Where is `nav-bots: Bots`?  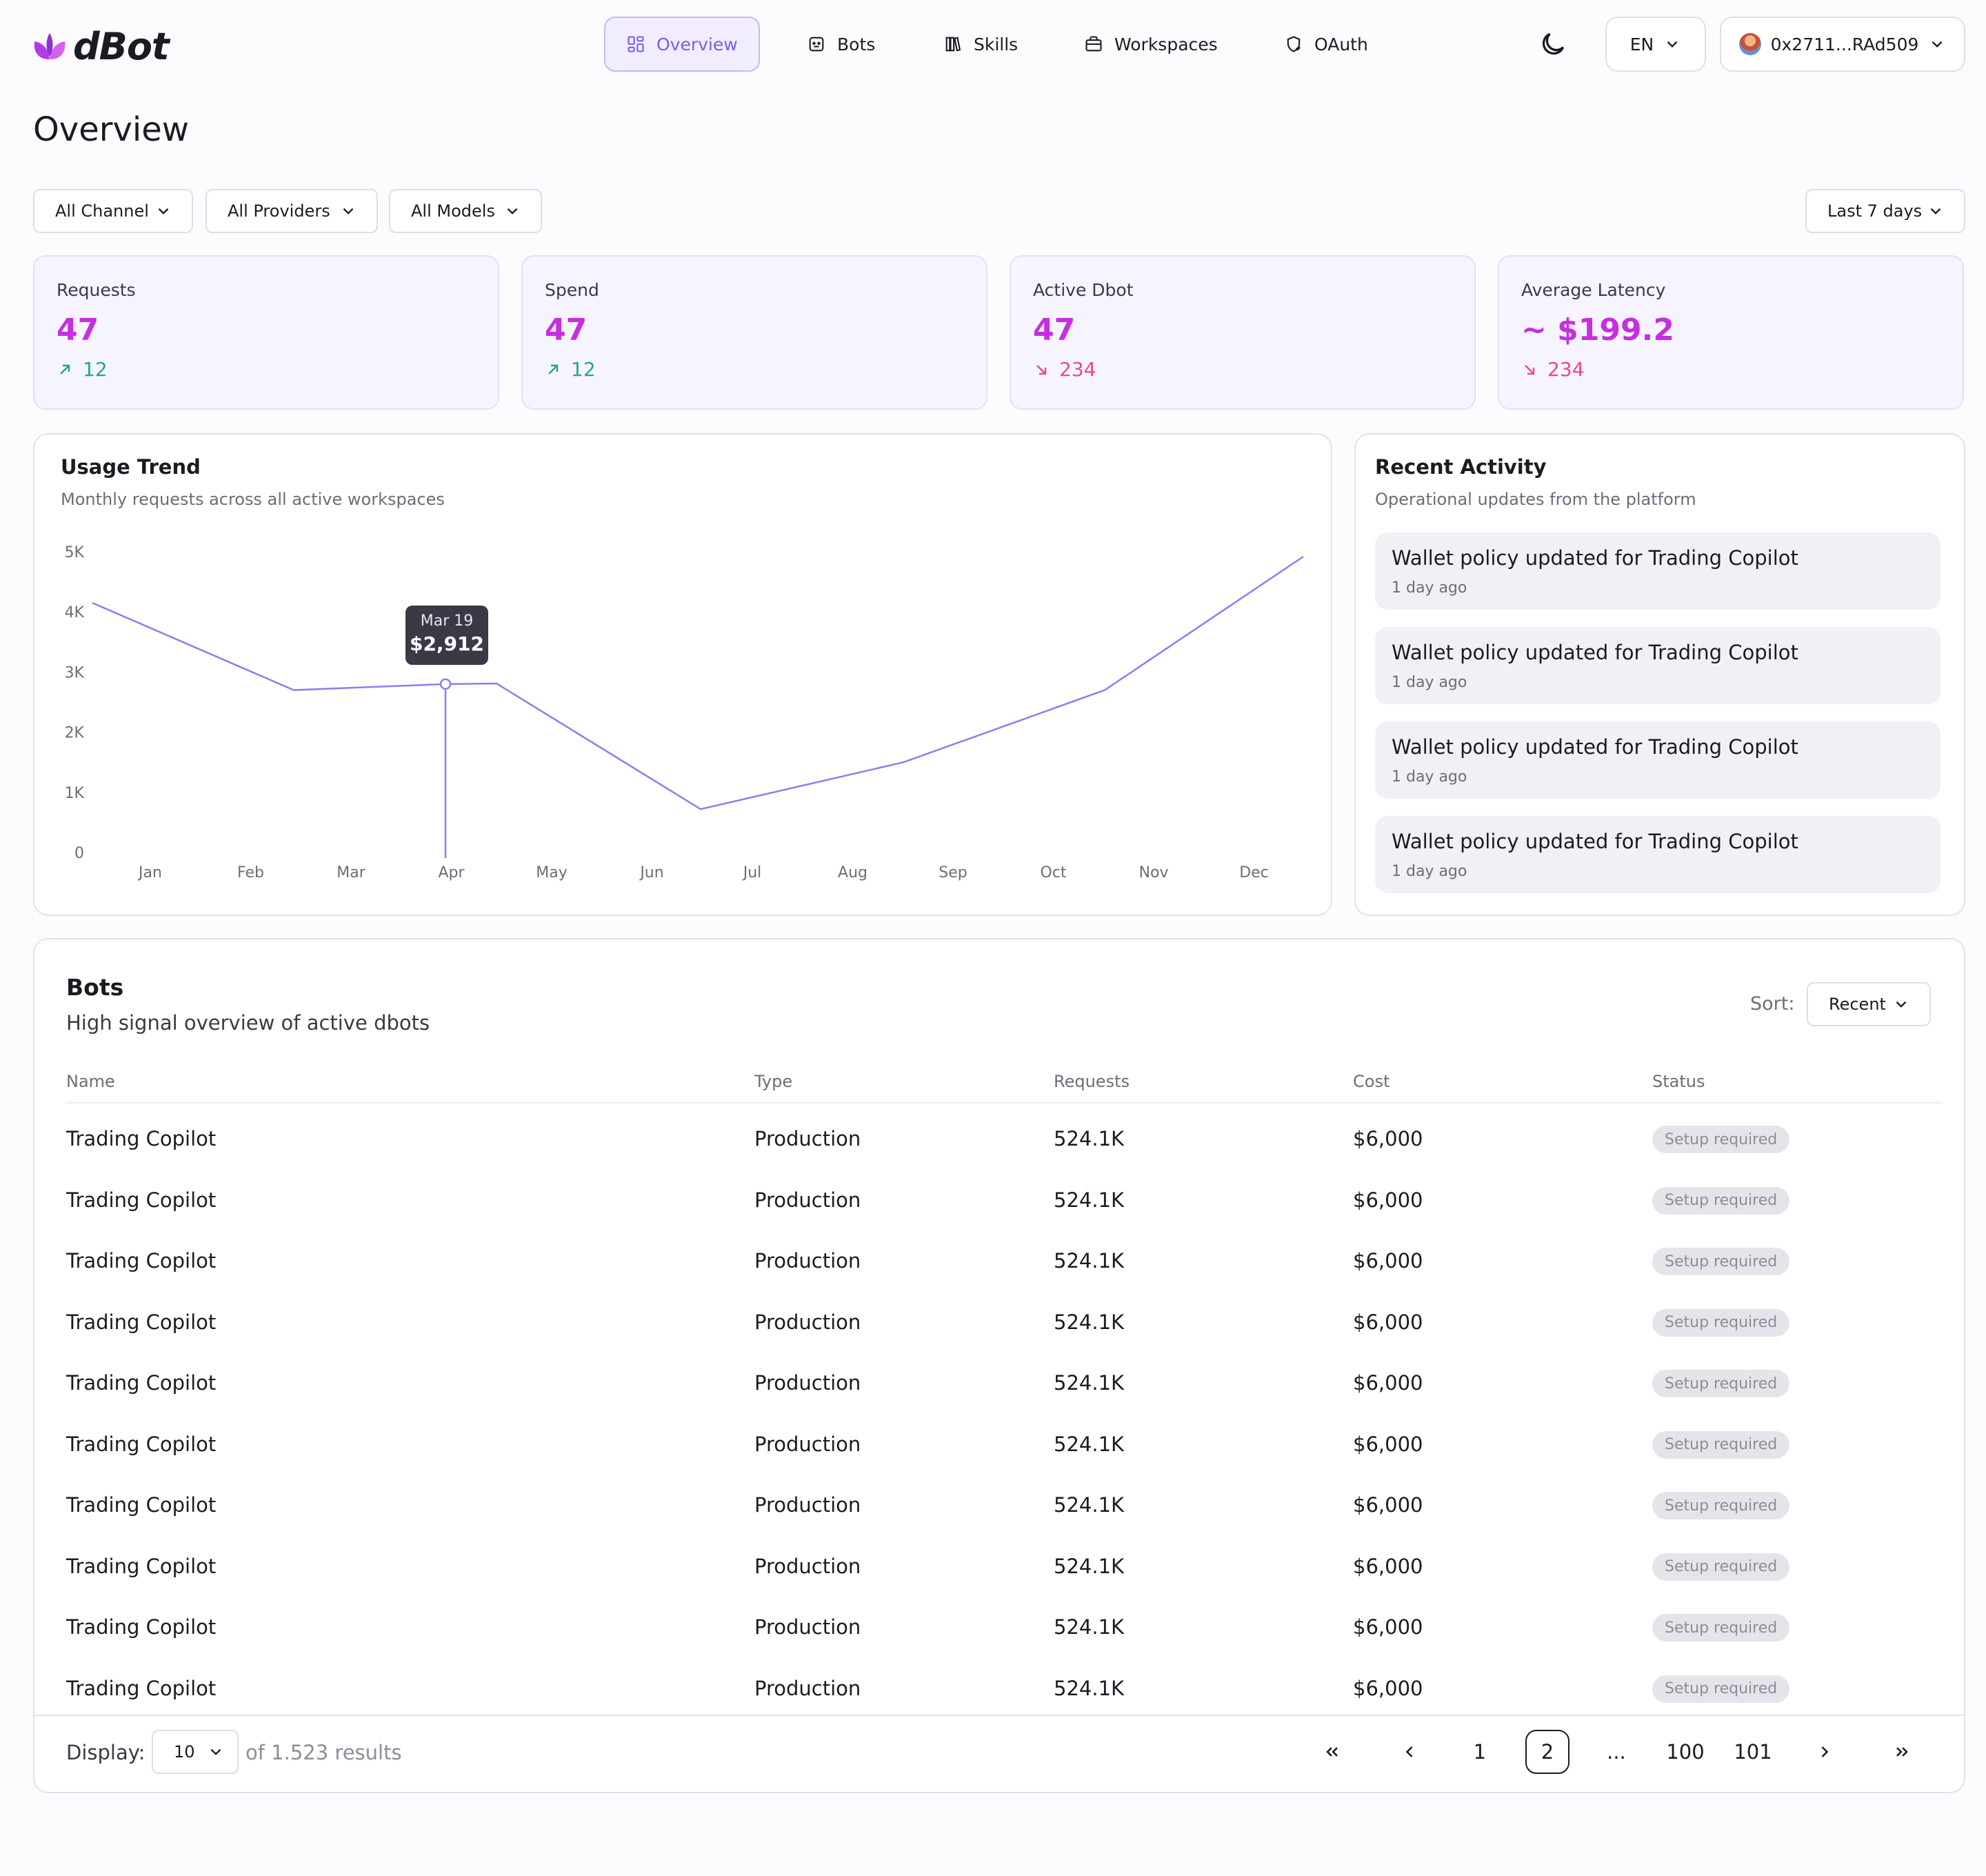 nav-bots: Bots is located at coordinates (841, 44).